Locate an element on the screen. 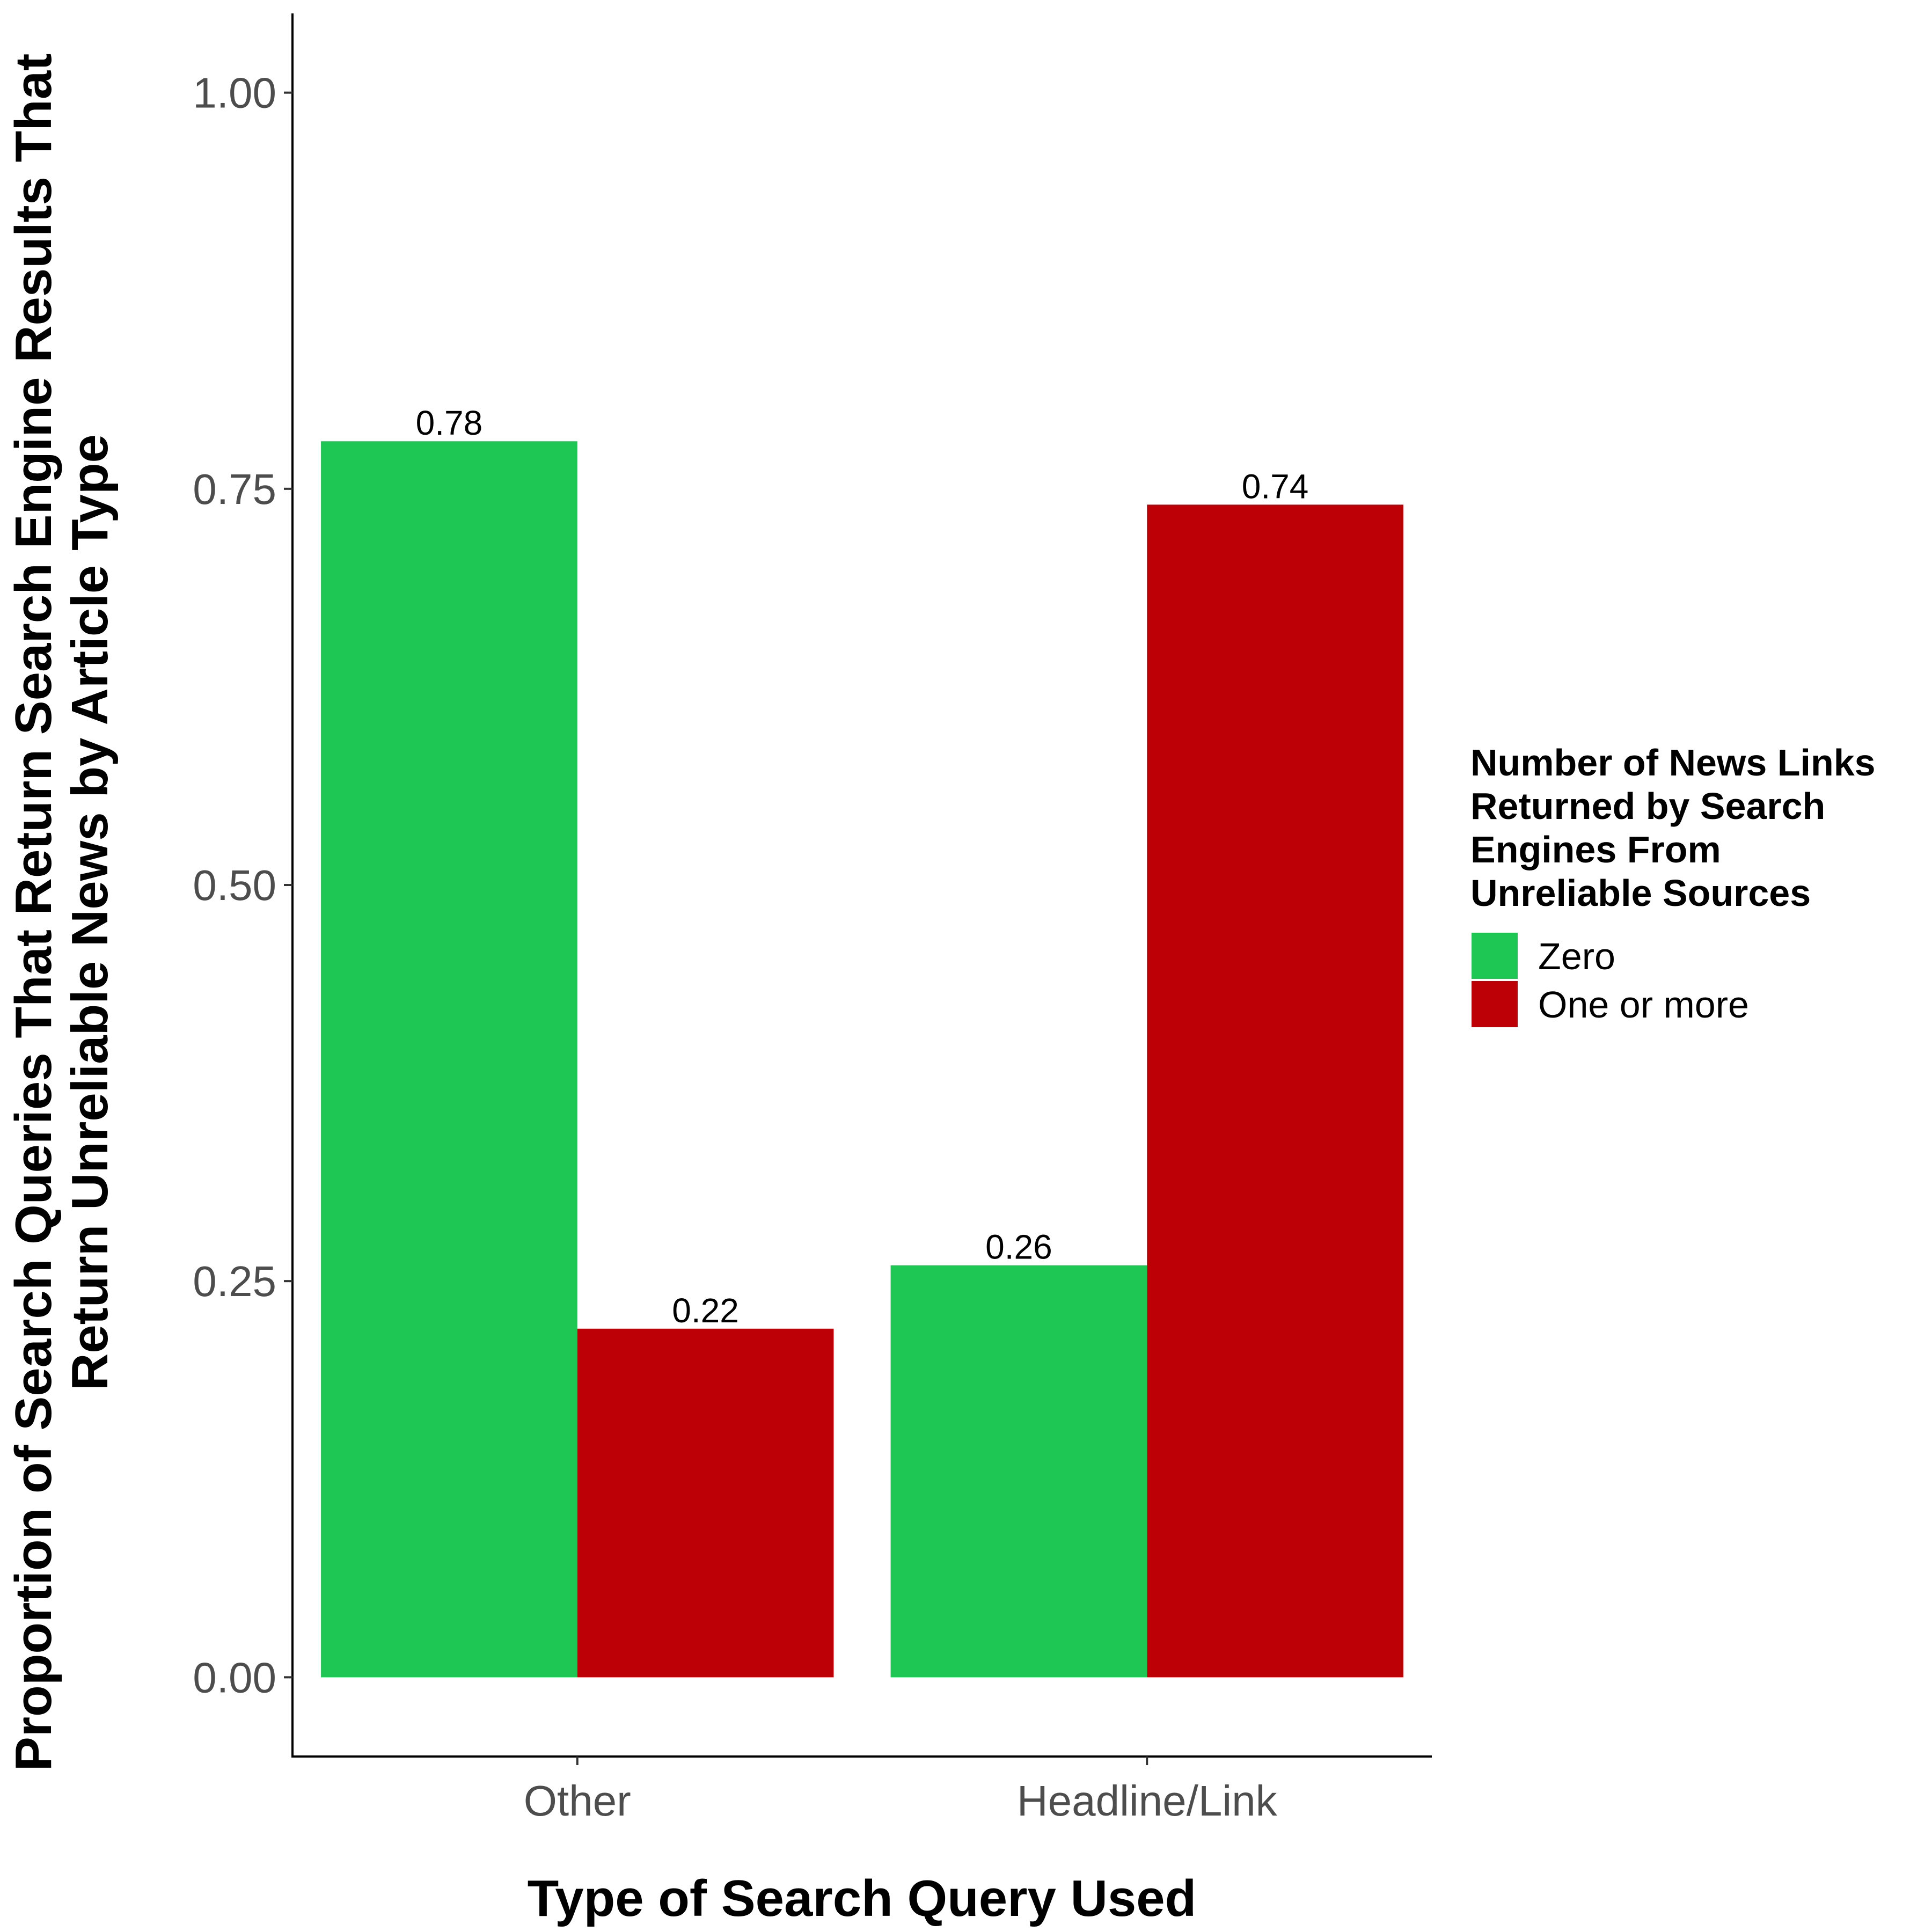 This screenshot has width=1932, height=1932. data-label: 0.78 is located at coordinates (449, 423).